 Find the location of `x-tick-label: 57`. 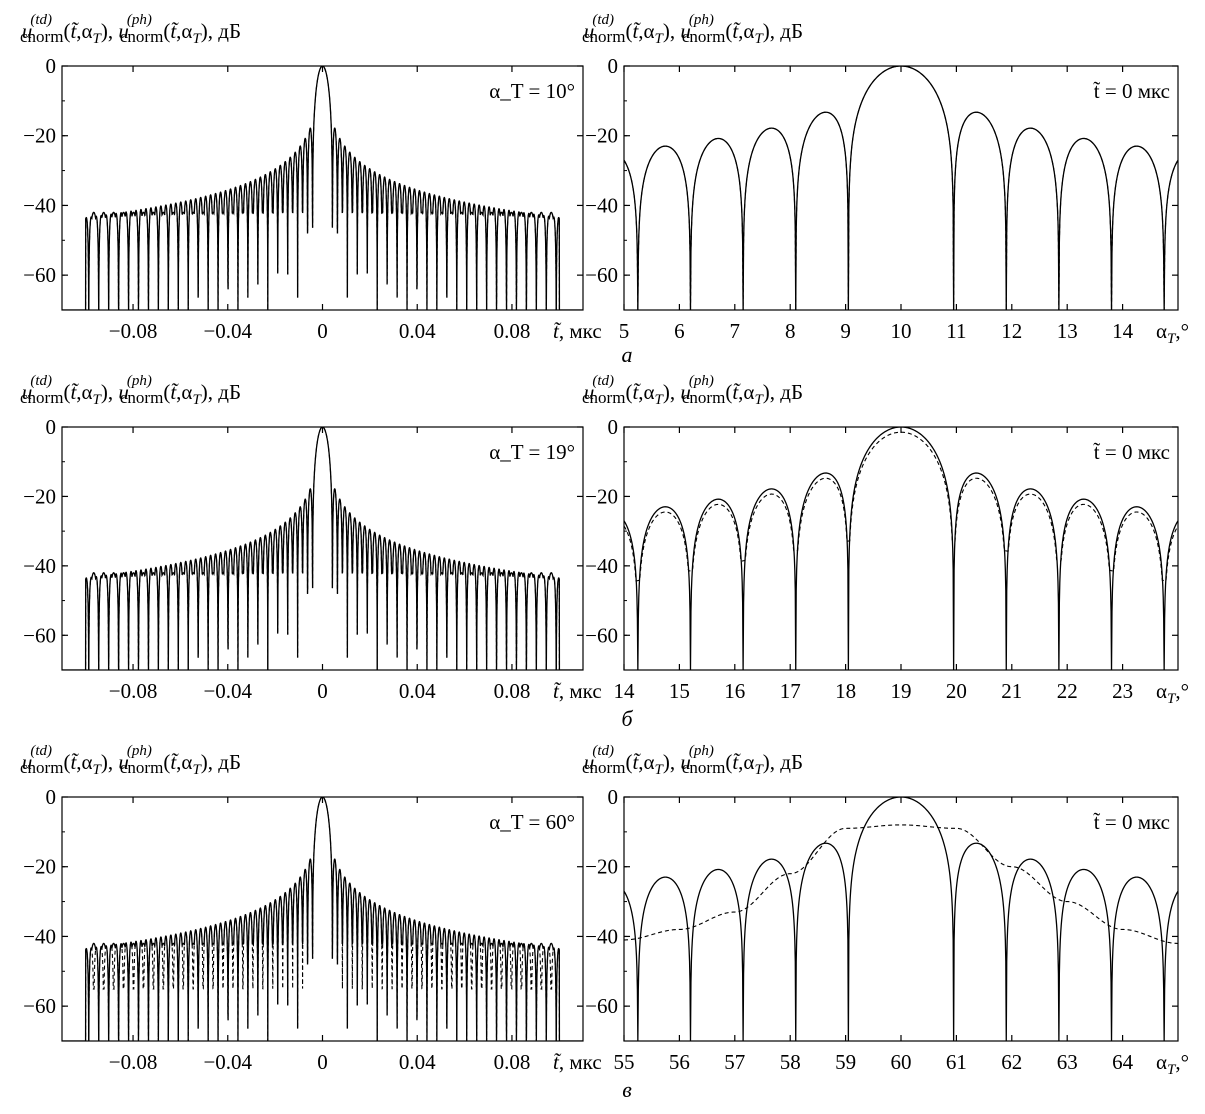

x-tick-label: 57 is located at coordinates (734, 1062).